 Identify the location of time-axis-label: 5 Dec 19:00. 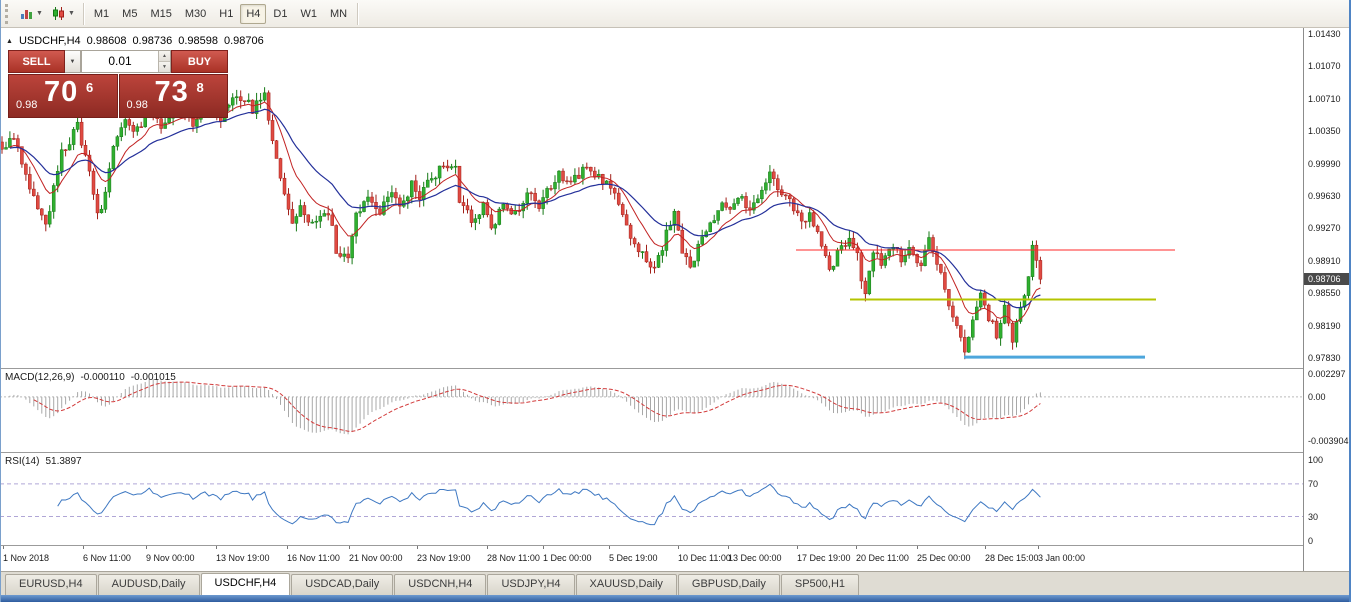
(633, 558).